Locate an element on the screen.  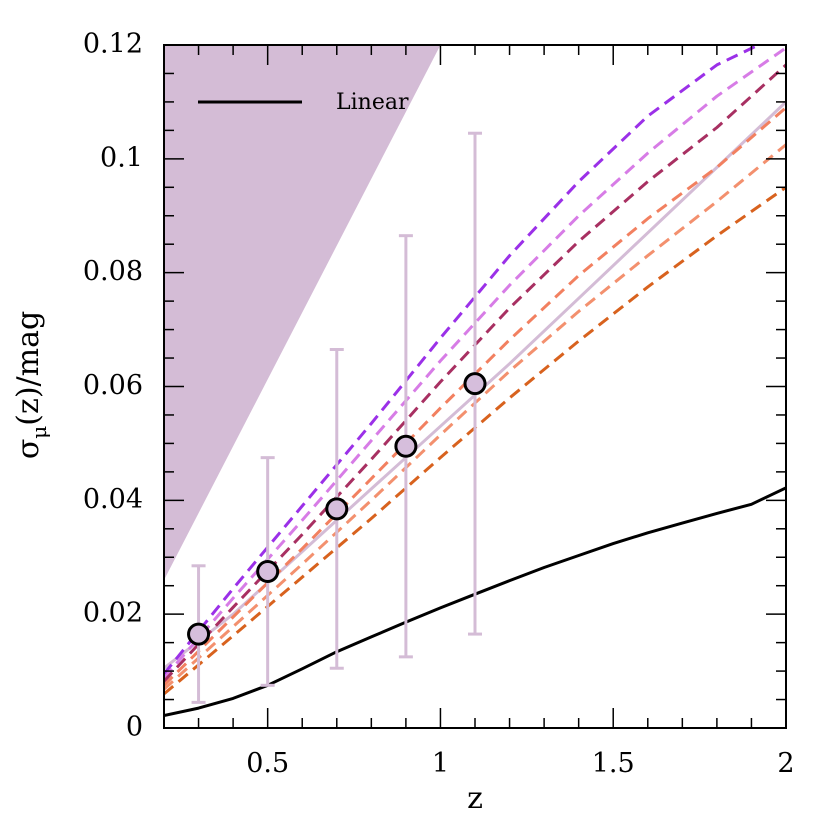
y-tick-label: 0.12 is located at coordinates (113, 44).